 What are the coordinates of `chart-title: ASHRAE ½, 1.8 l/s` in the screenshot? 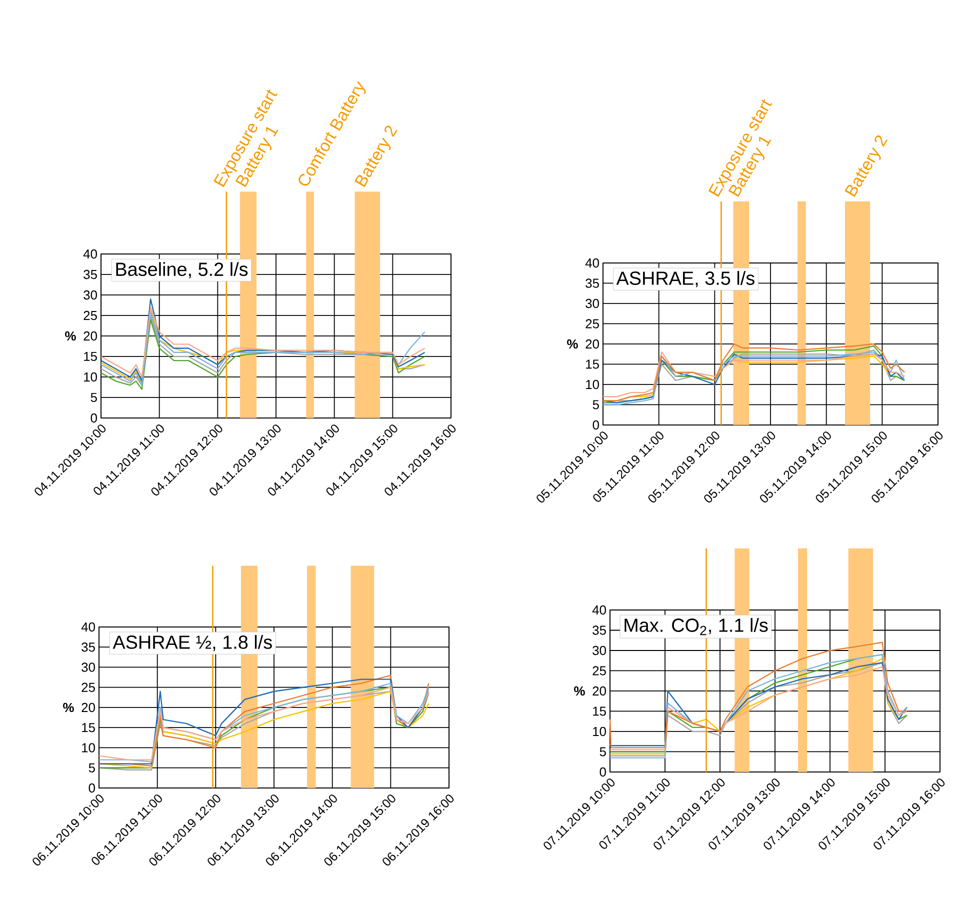 It's located at (192, 643).